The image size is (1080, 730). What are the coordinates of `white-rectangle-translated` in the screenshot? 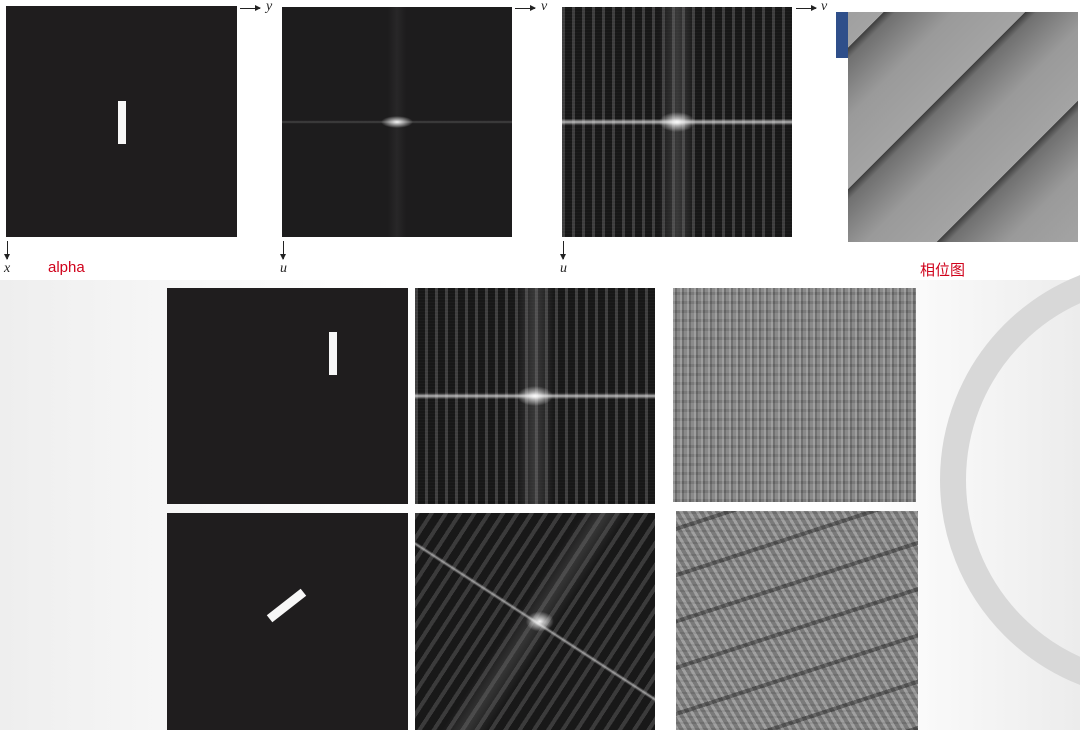 It's located at (333, 353).